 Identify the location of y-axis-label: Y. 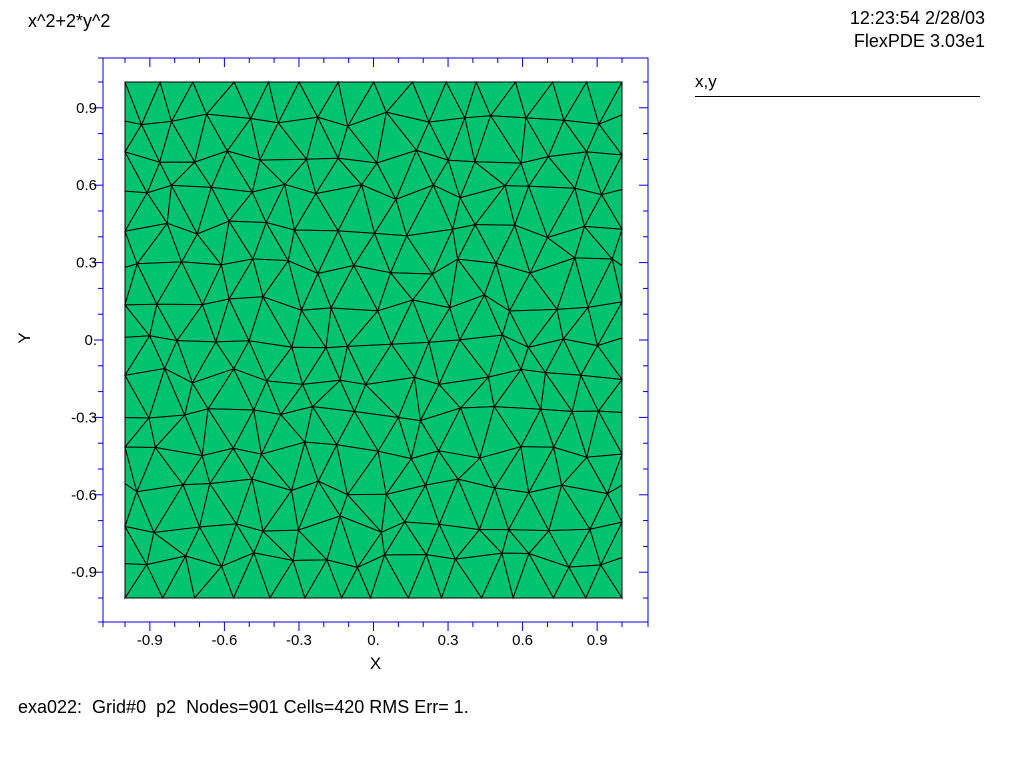
(24, 337).